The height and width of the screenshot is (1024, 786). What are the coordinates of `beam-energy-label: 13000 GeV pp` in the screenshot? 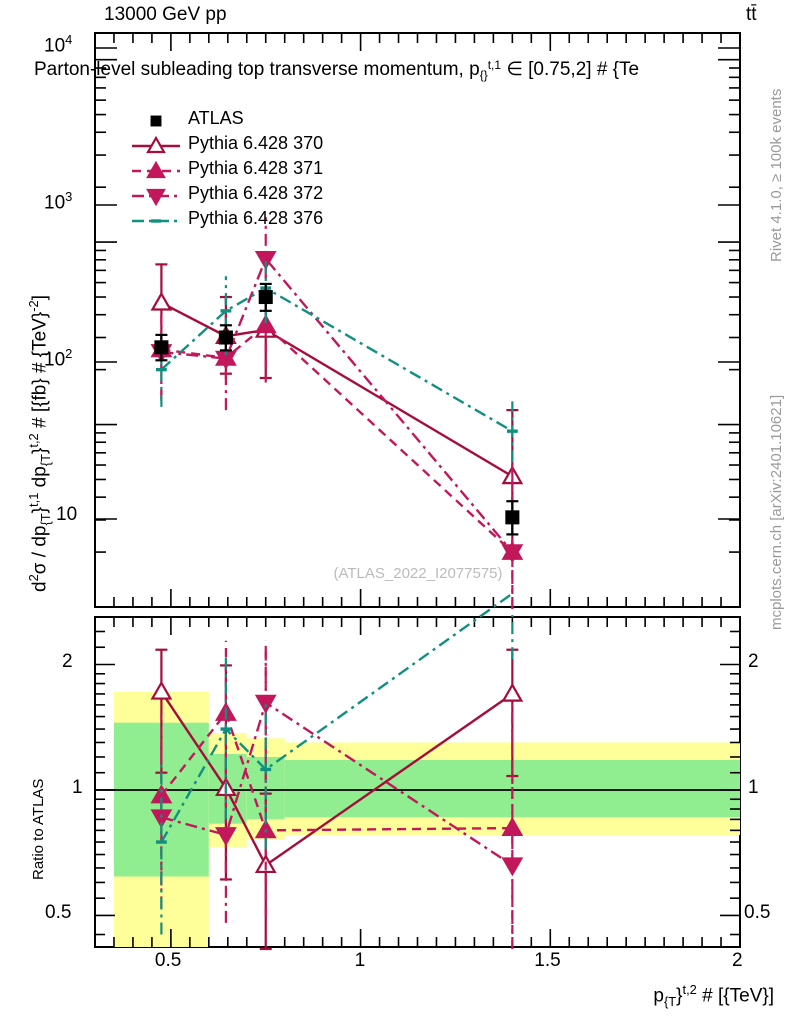 It's located at (165, 14).